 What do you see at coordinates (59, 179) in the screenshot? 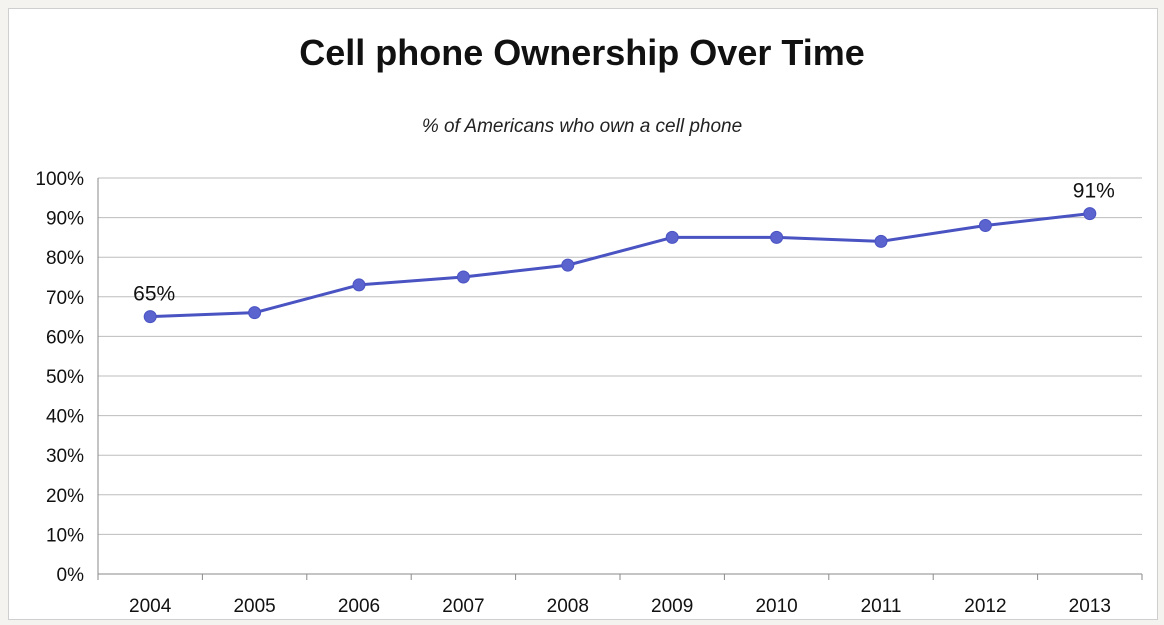
I see `y-tick-label: 100%` at bounding box center [59, 179].